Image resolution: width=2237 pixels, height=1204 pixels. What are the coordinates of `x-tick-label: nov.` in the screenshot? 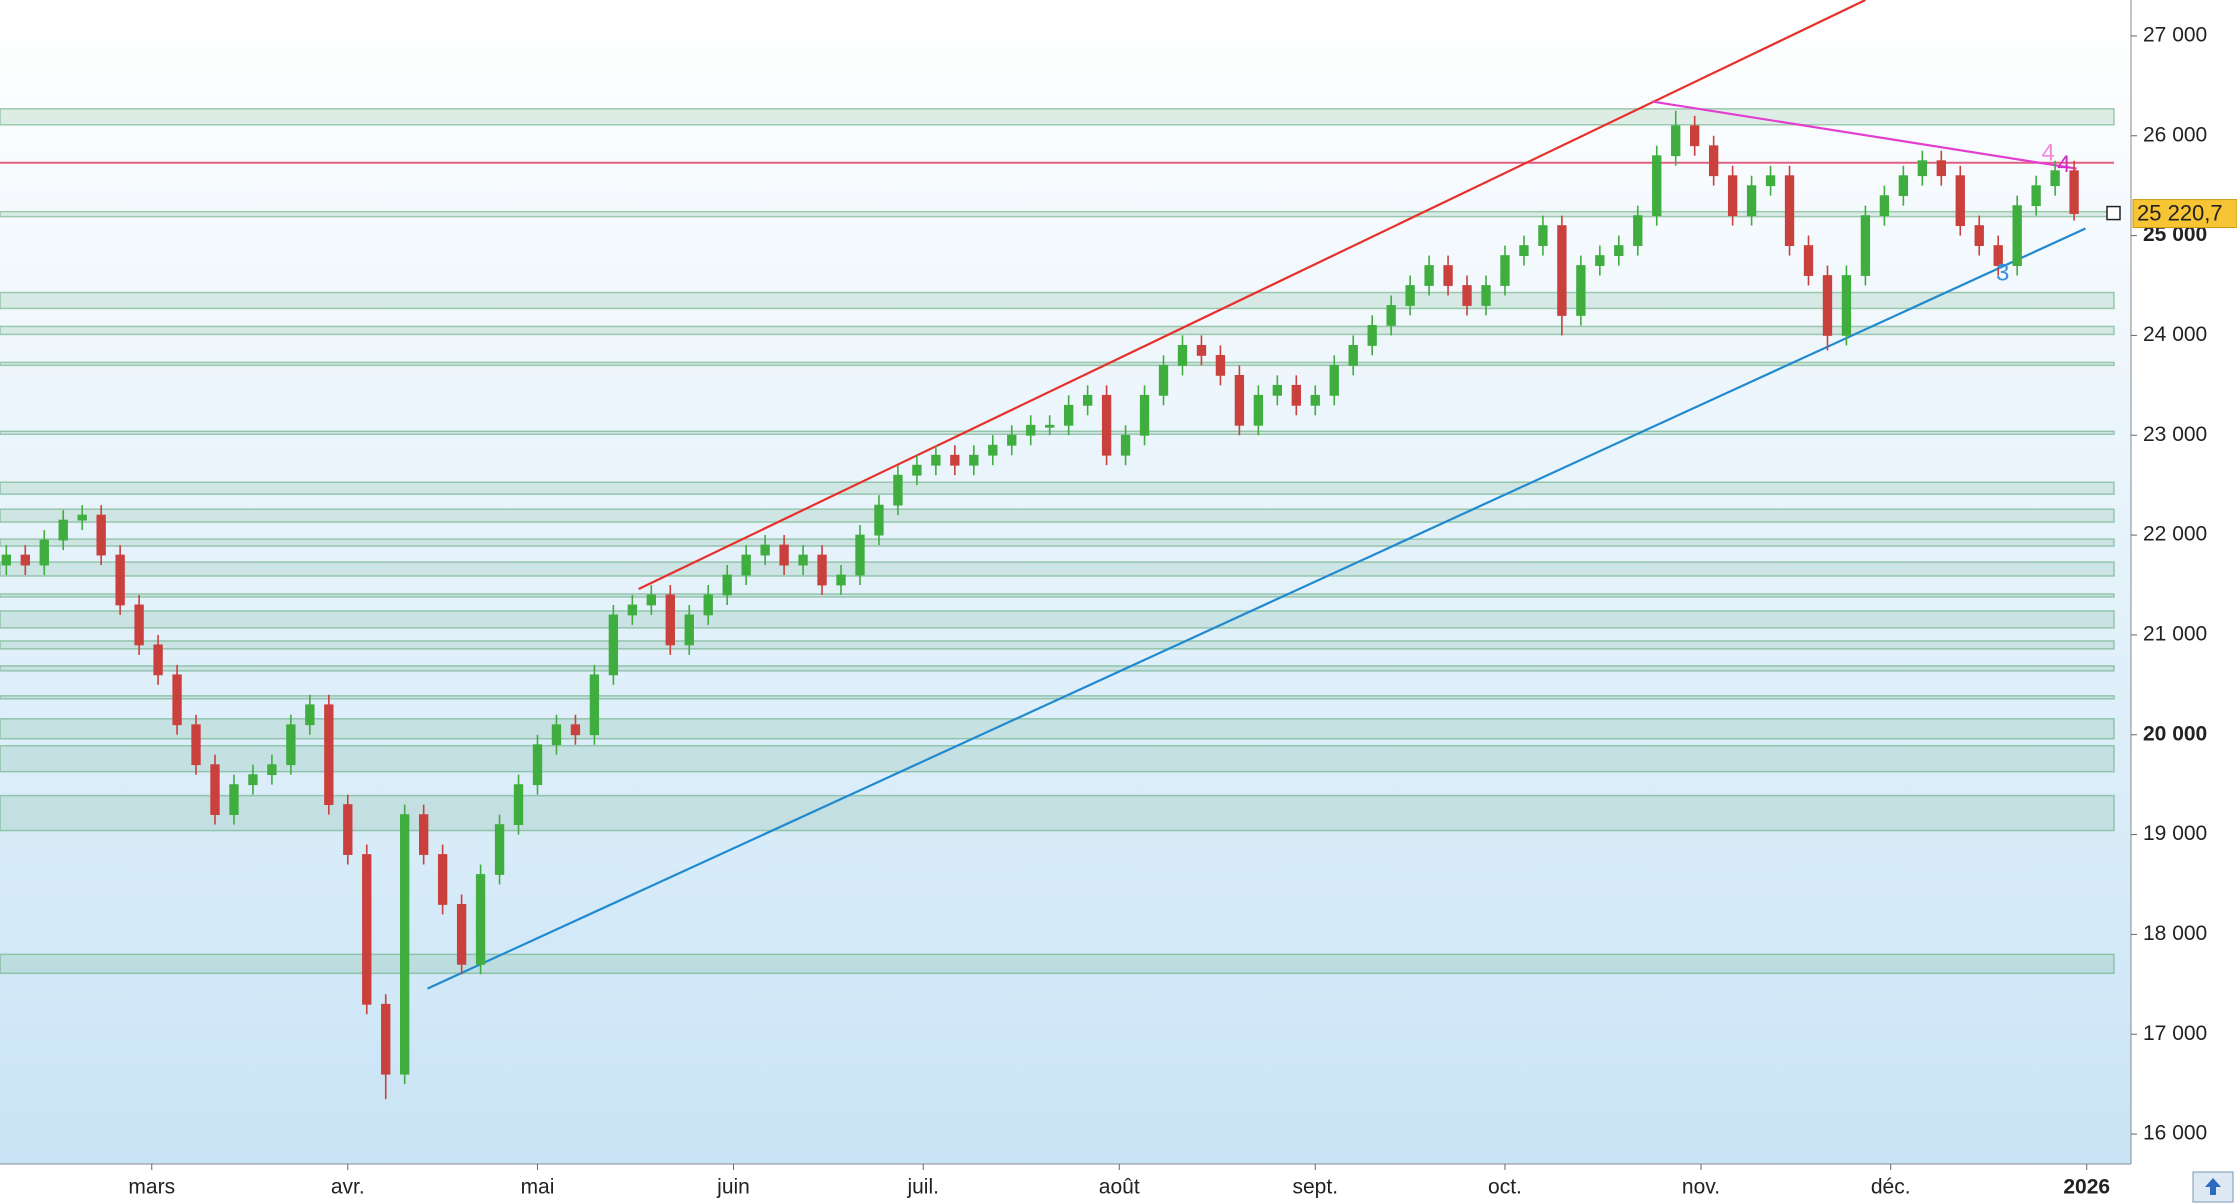 It's located at (1701, 1187).